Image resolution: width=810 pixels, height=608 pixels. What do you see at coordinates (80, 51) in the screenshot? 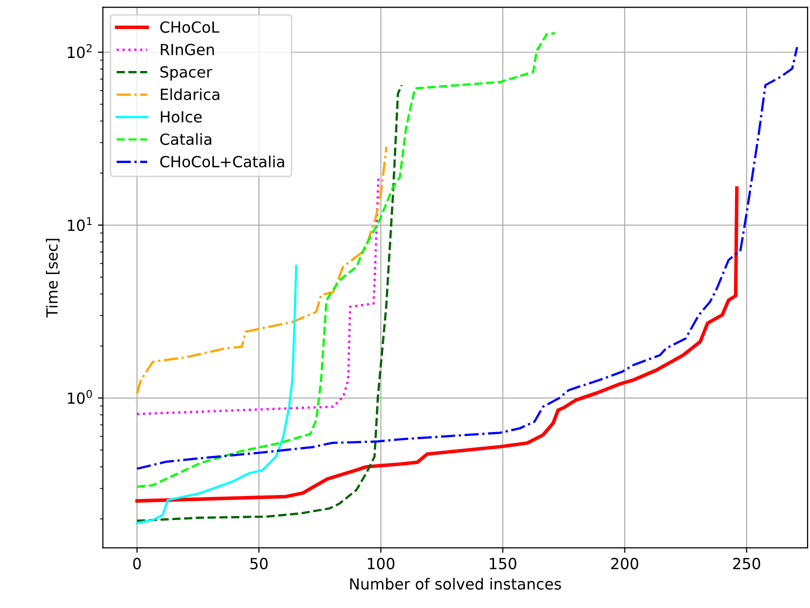
I see `y-tick-label: 10$^{2}$` at bounding box center [80, 51].